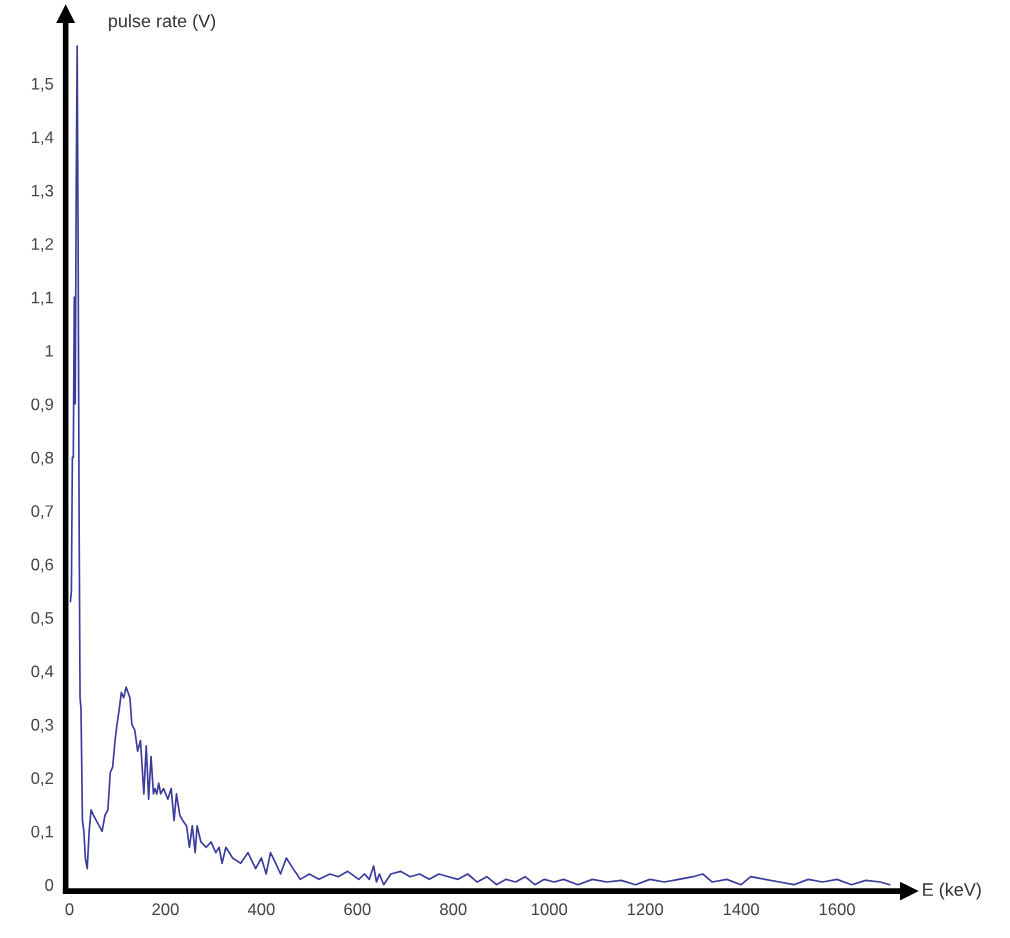 The width and height of the screenshot is (1010, 938). Describe the element at coordinates (42, 191) in the screenshot. I see `y-tick-label: 1,3` at that location.